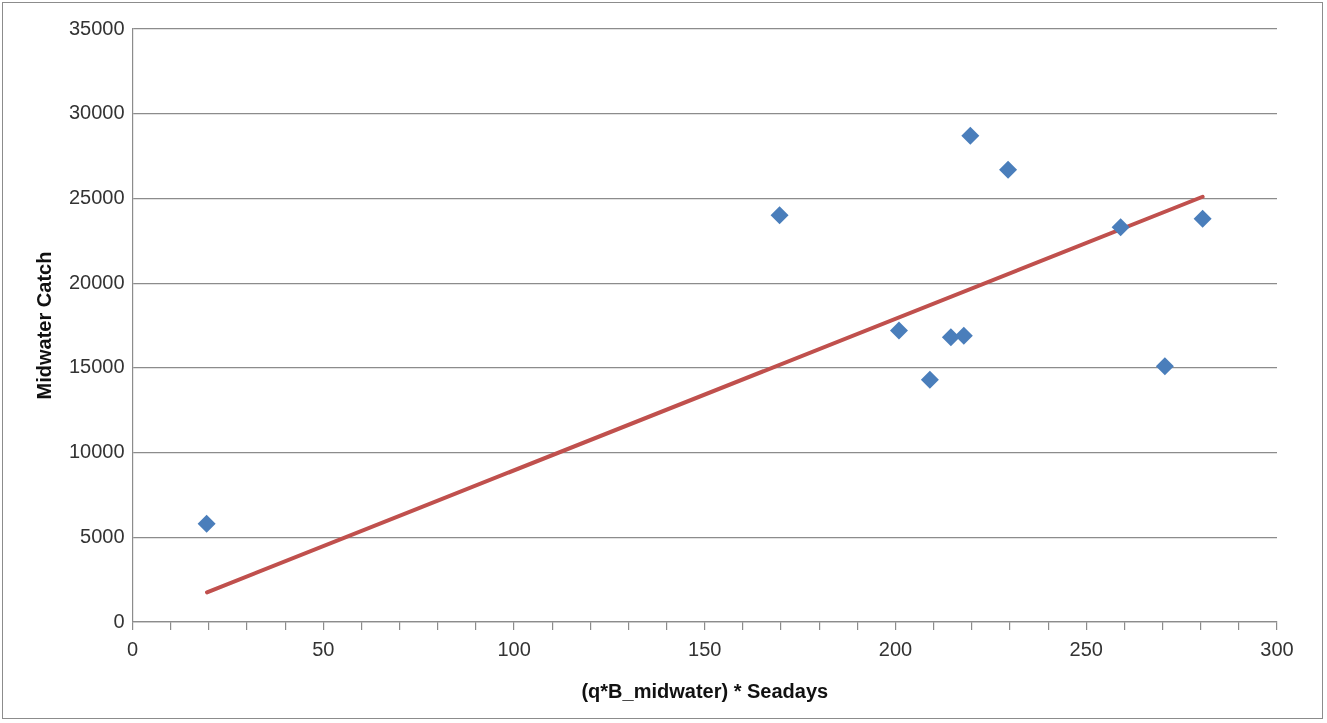  Describe the element at coordinates (96, 27) in the screenshot. I see `y-tick-label: 35000` at that location.